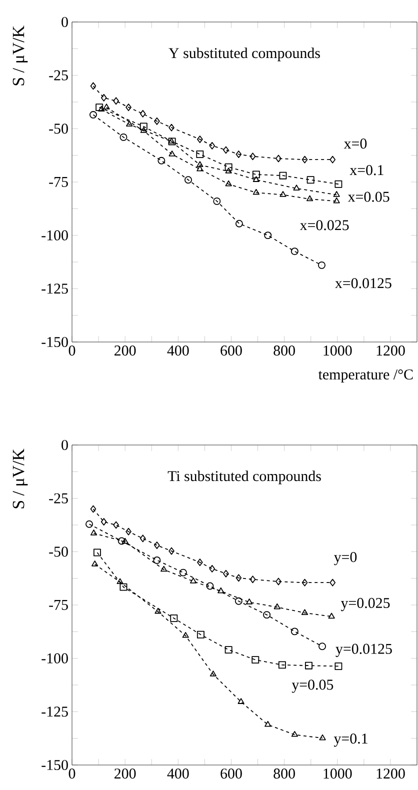  I want to click on series-label: y=0.025, so click(365, 605).